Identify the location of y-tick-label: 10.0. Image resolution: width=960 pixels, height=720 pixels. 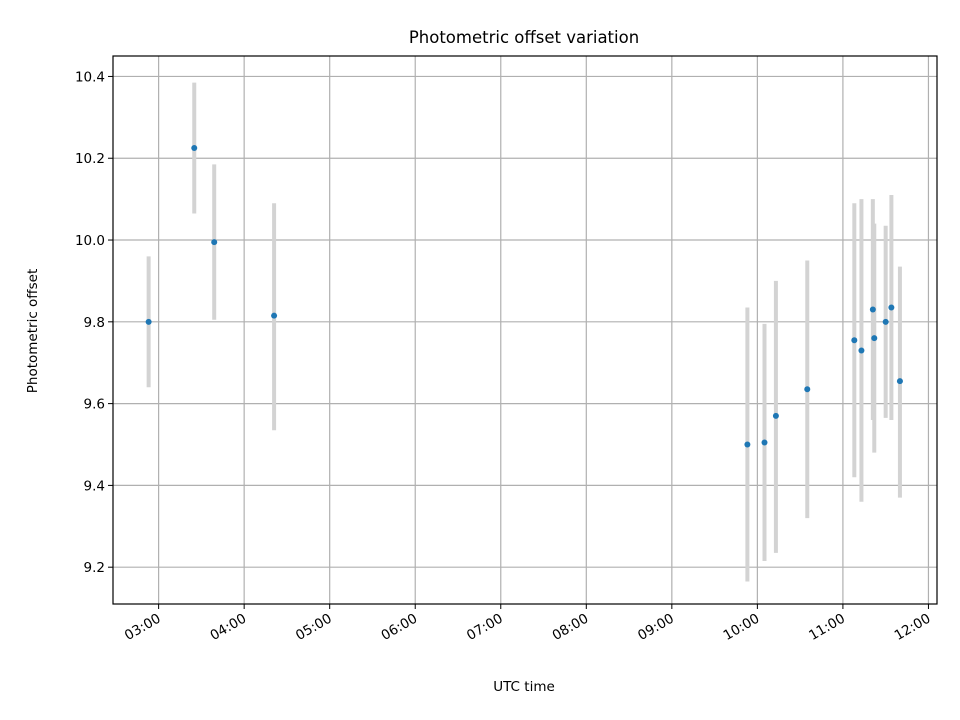
(90, 241).